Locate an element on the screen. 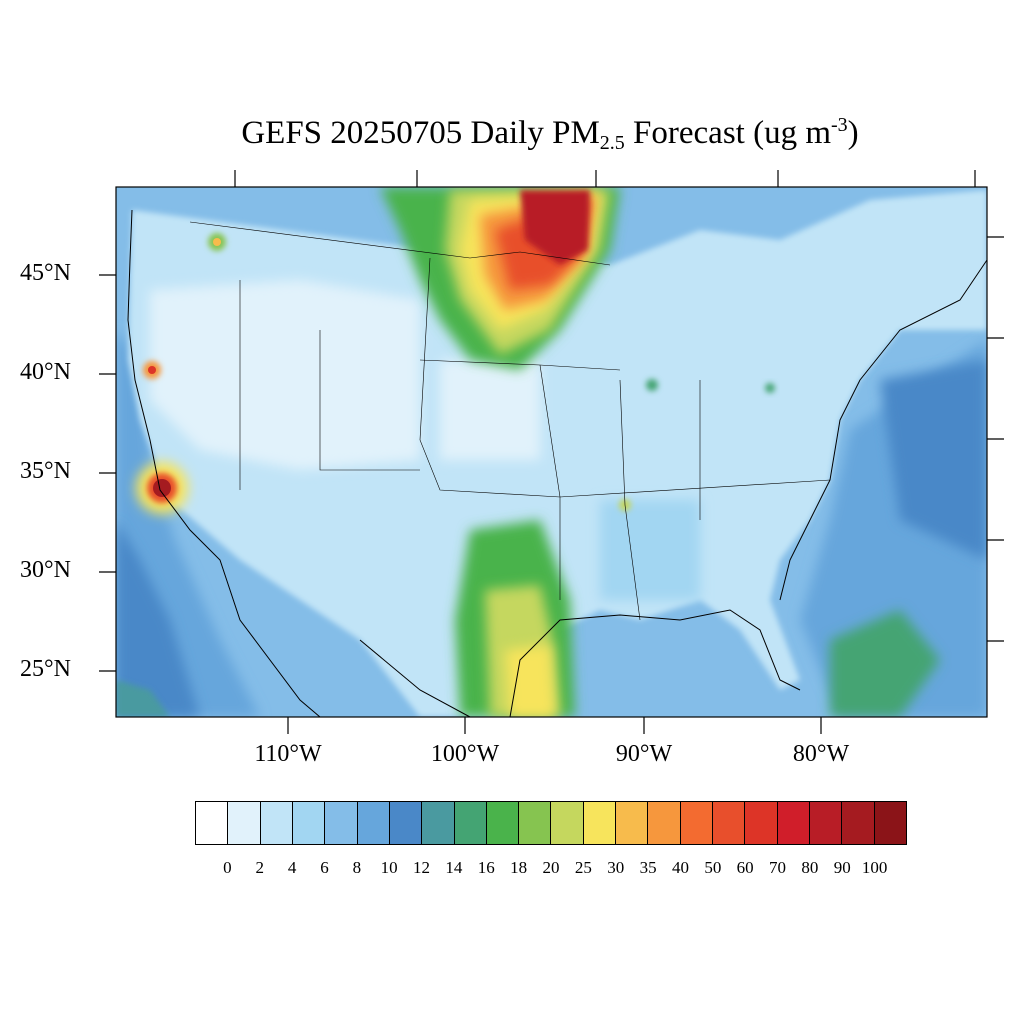  colorbar-label: 100 is located at coordinates (874, 867).